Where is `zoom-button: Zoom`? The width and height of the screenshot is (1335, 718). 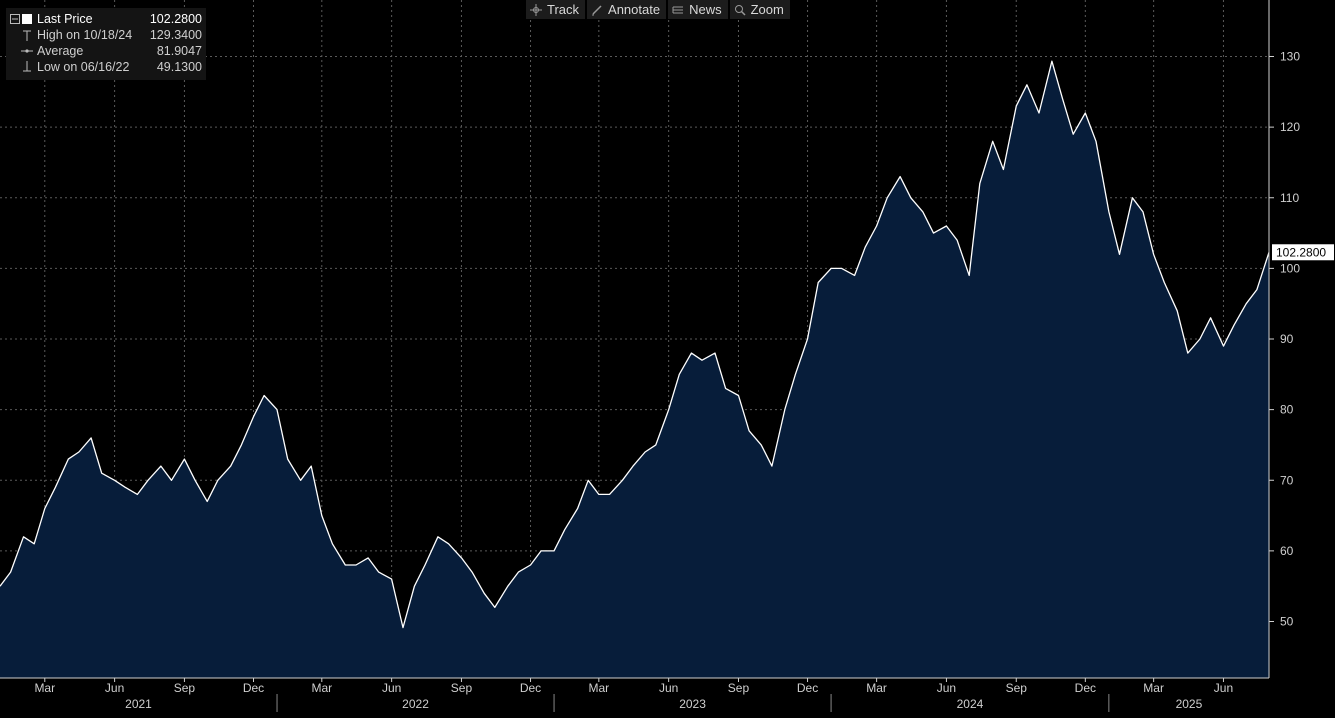 zoom-button: Zoom is located at coordinates (759, 9).